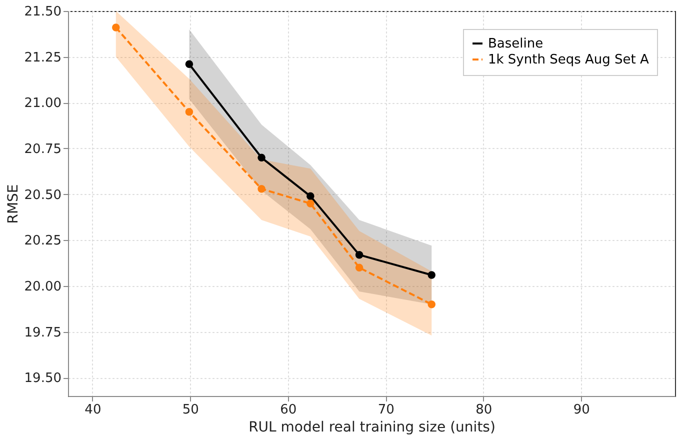  What do you see at coordinates (13, 204) in the screenshot?
I see `y-axis-title: RMSE` at bounding box center [13, 204].